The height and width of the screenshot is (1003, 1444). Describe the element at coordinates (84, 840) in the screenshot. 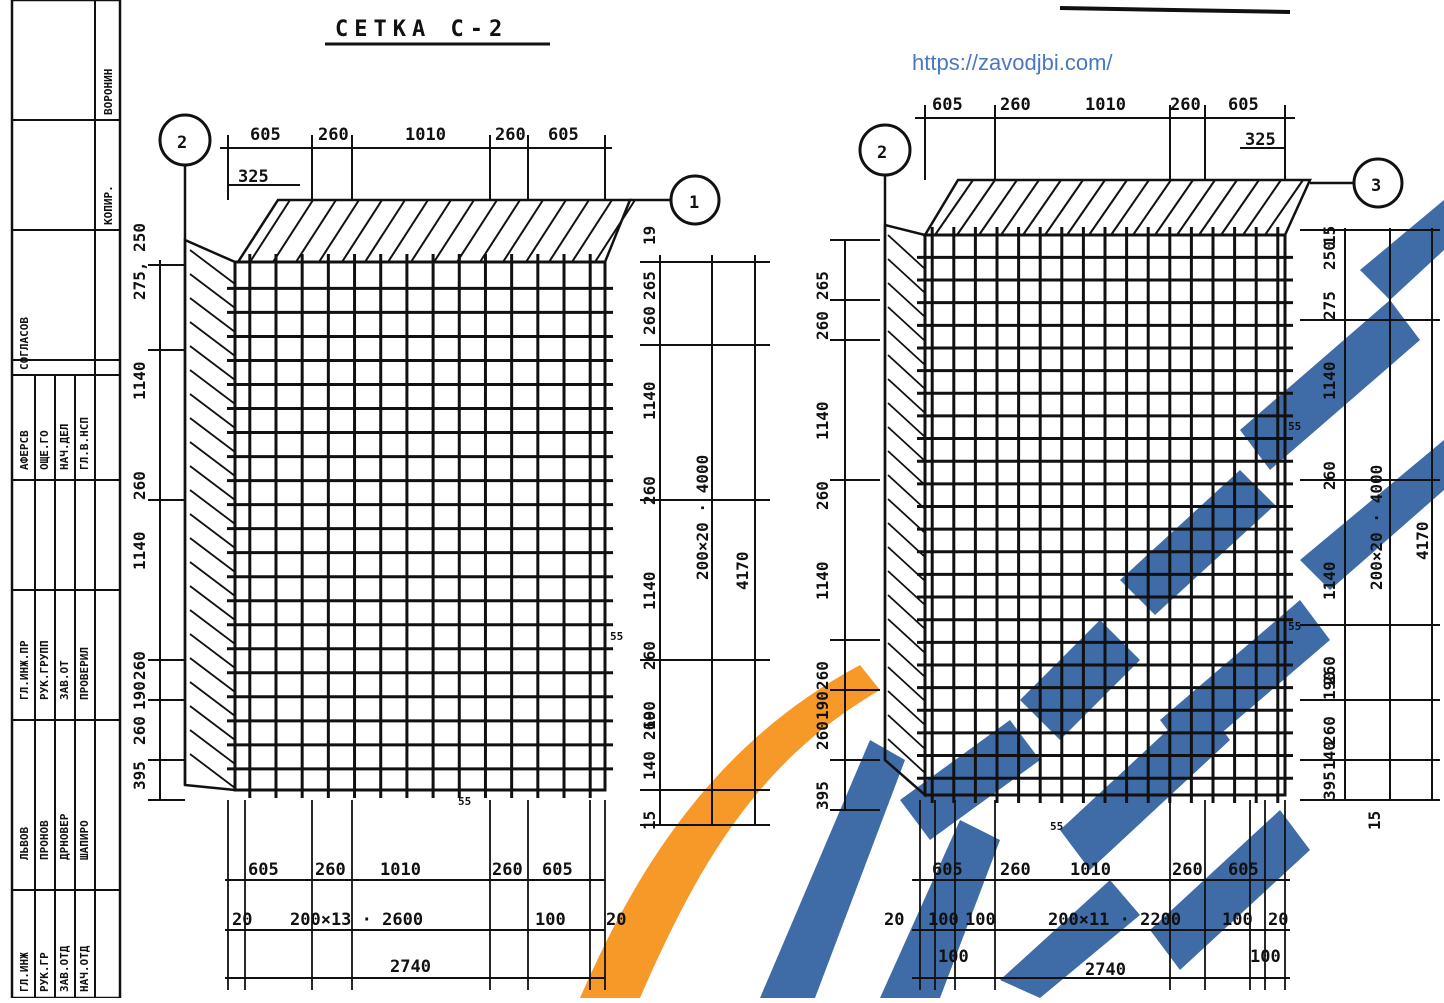

I see `stamp-cell-label: ШАПИРО` at that location.